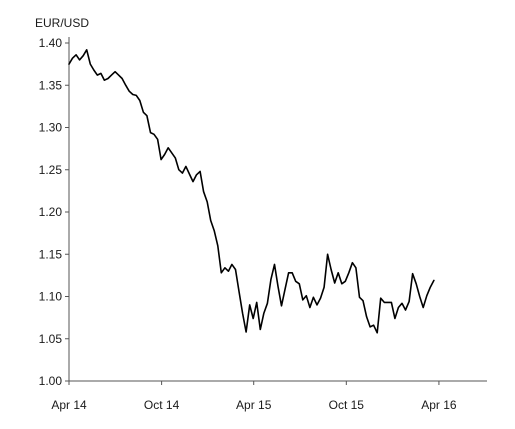 The width and height of the screenshot is (515, 429). Describe the element at coordinates (51, 254) in the screenshot. I see `y-tick-label: 1.15` at that location.